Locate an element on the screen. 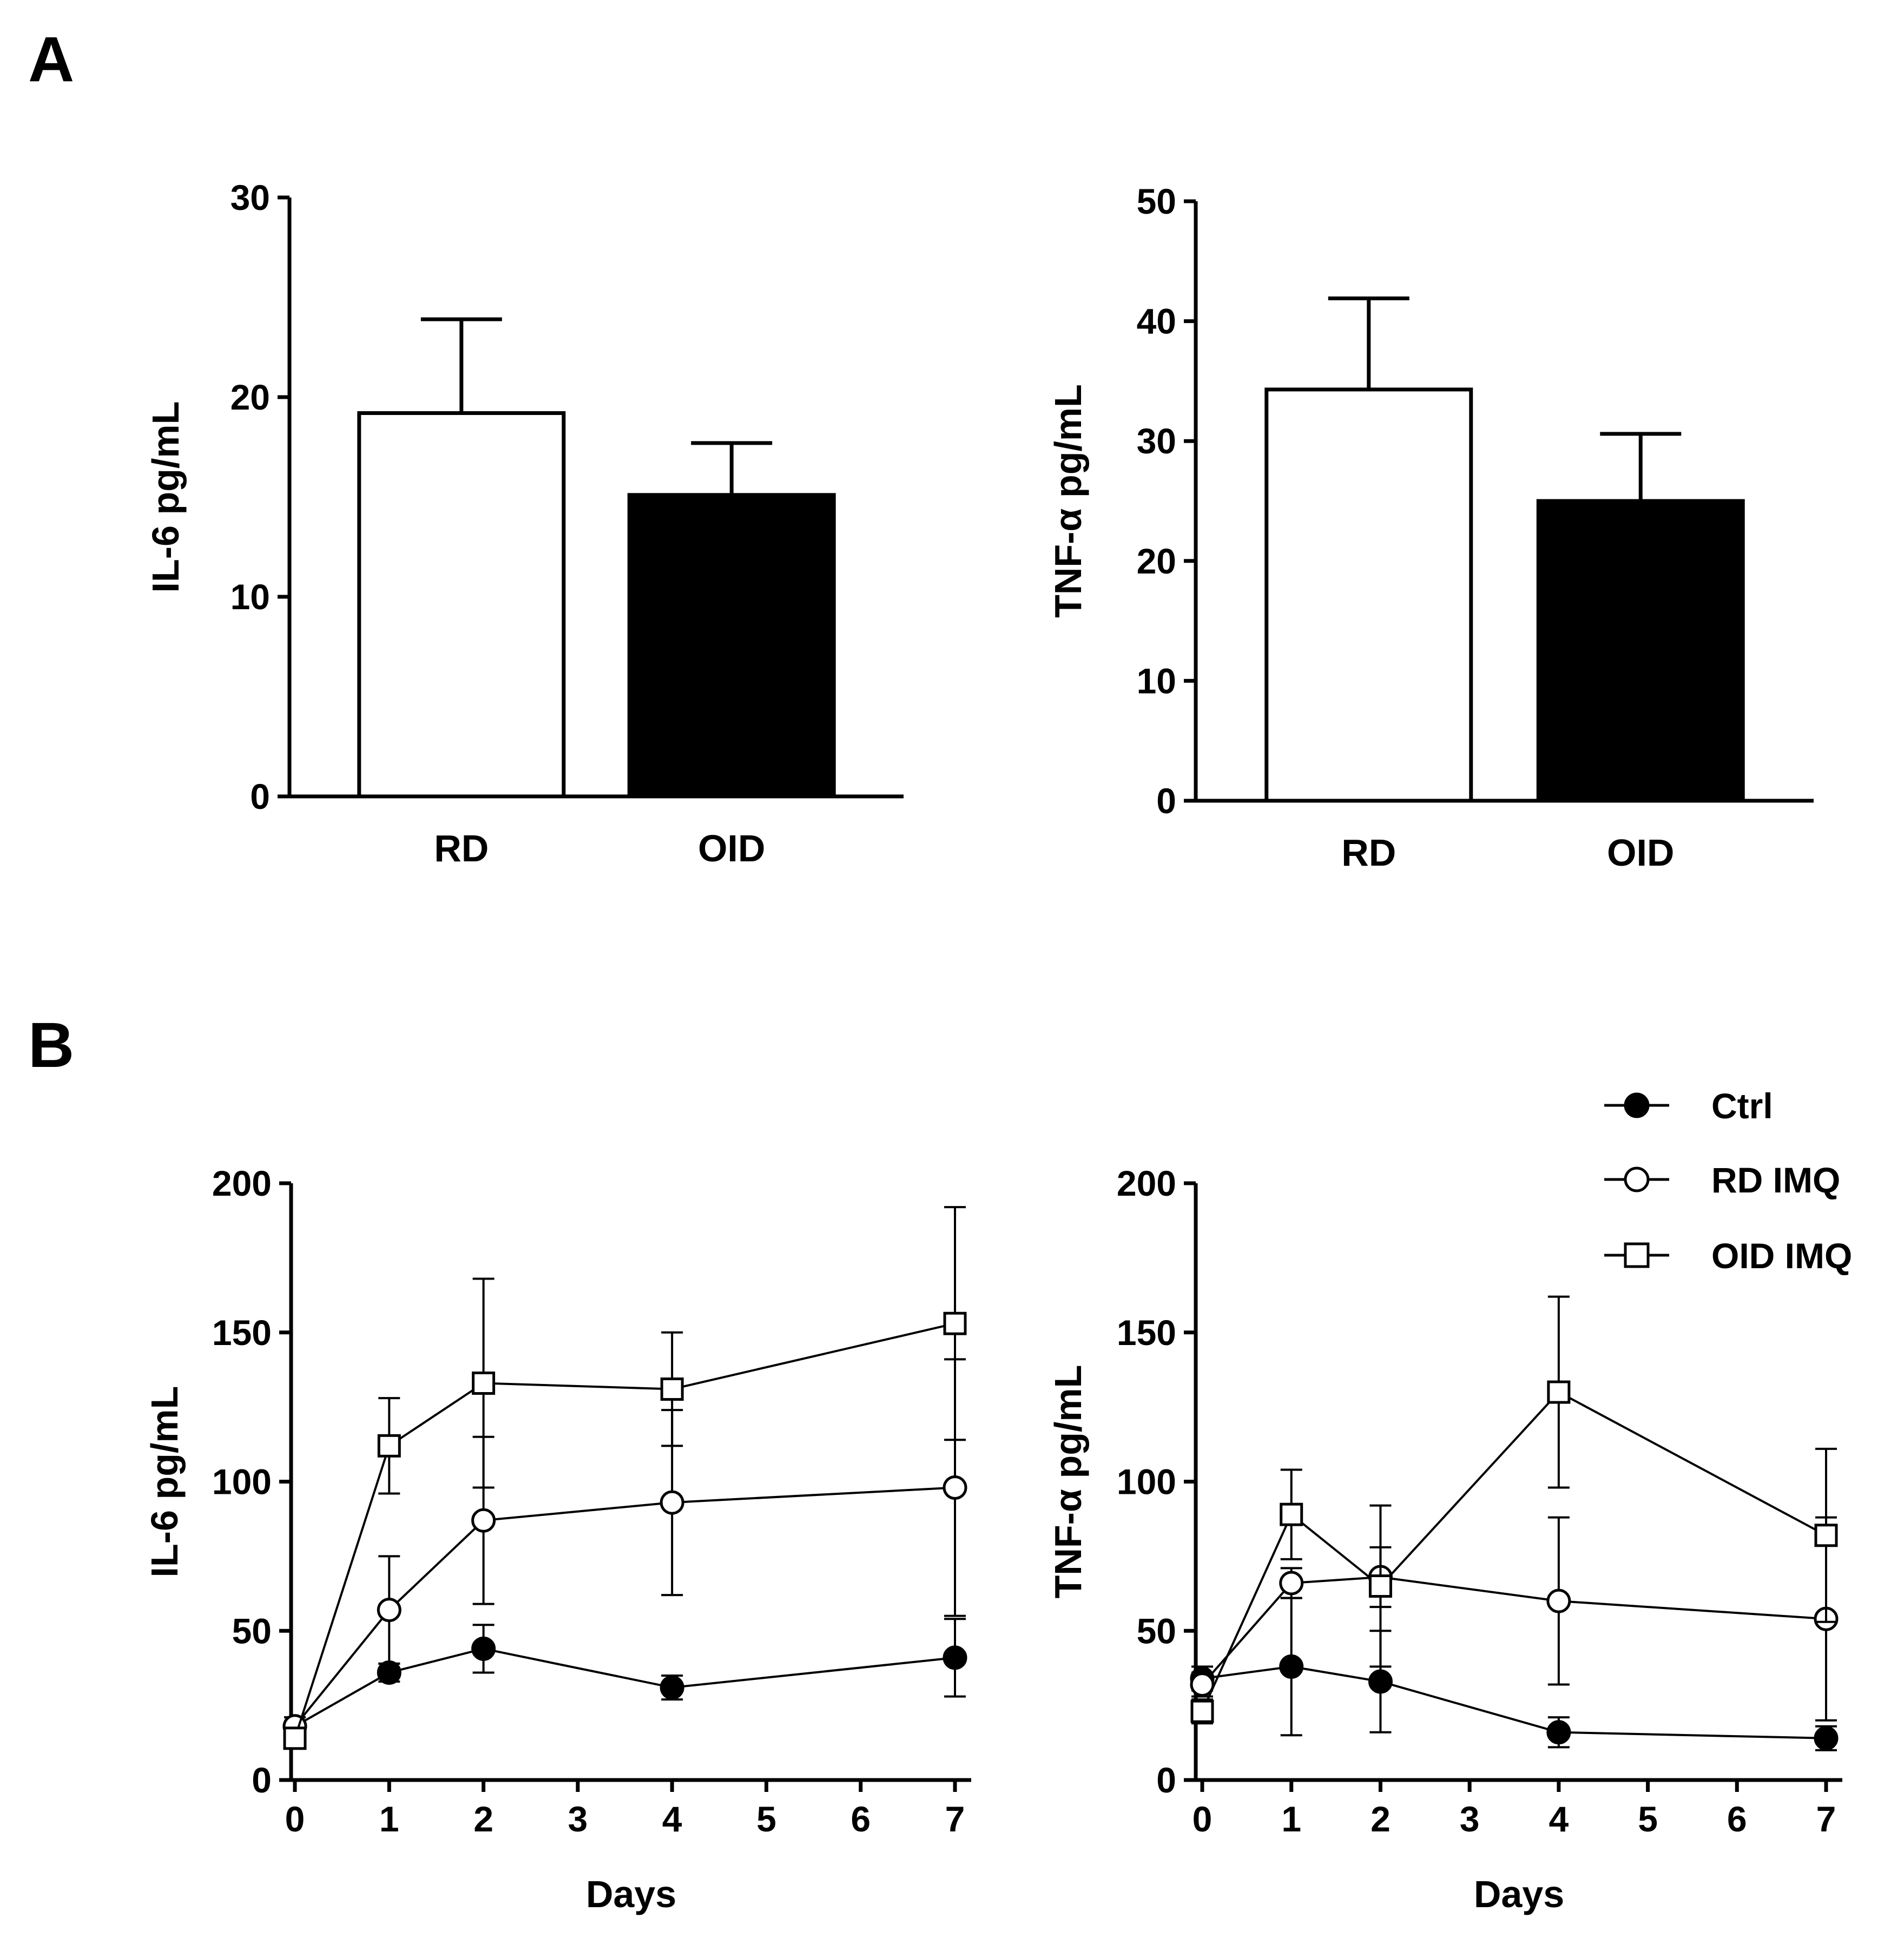  filled-circle-marker-icon is located at coordinates (1637, 1105).